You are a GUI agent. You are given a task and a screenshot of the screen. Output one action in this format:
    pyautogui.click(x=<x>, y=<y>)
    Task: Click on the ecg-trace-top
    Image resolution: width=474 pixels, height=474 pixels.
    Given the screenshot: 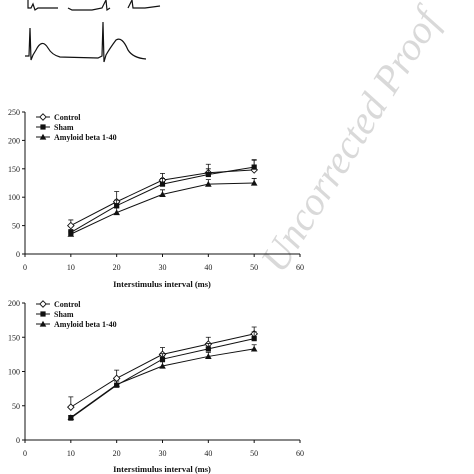 What is the action you would take?
    pyautogui.click(x=94, y=6)
    